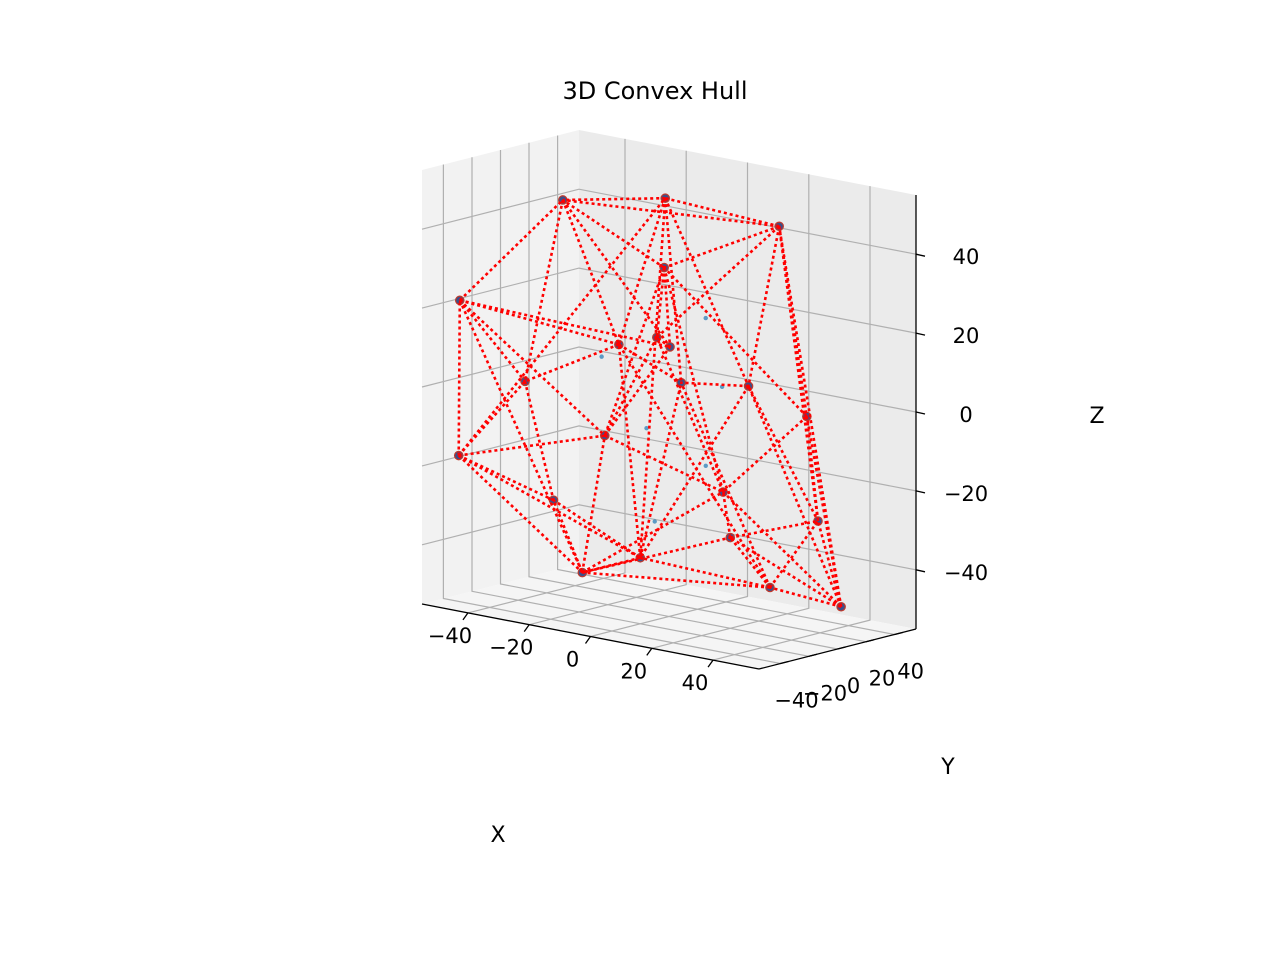 The height and width of the screenshot is (960, 1280). I want to click on y-tick-label: 0, so click(853, 686).